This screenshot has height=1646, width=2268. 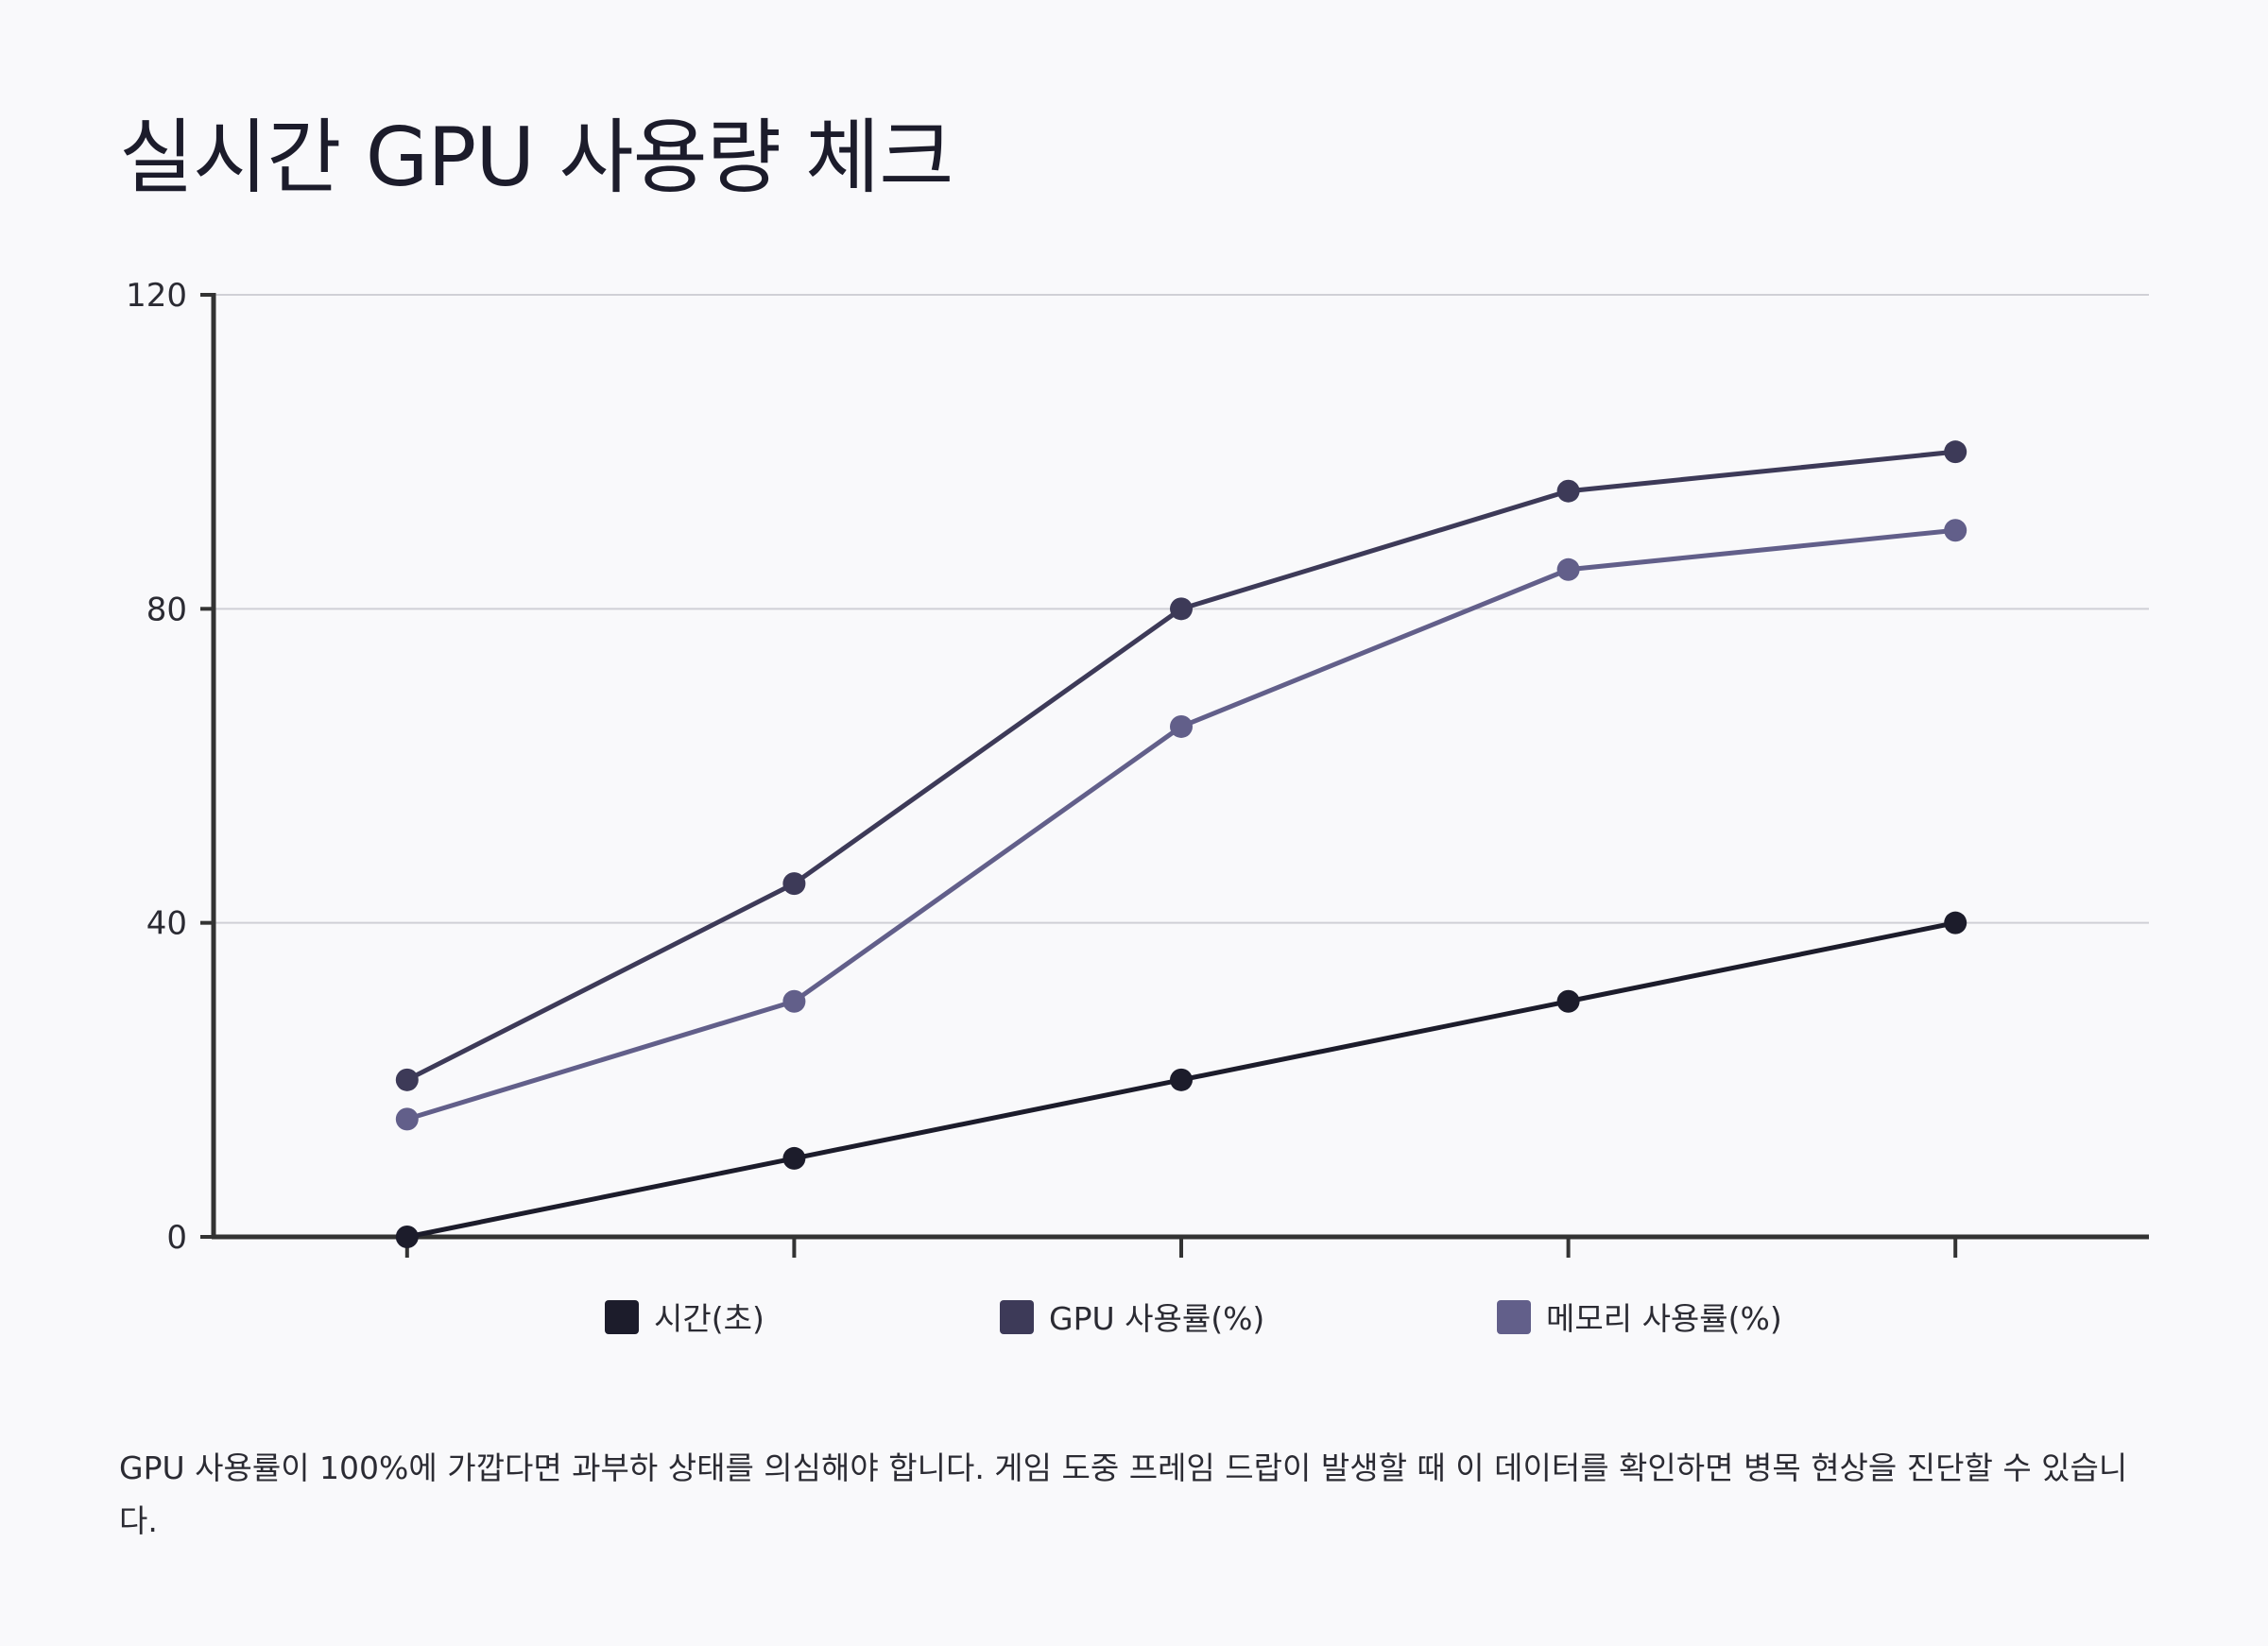 I want to click on y-tick-label: 80, so click(x=166, y=609).